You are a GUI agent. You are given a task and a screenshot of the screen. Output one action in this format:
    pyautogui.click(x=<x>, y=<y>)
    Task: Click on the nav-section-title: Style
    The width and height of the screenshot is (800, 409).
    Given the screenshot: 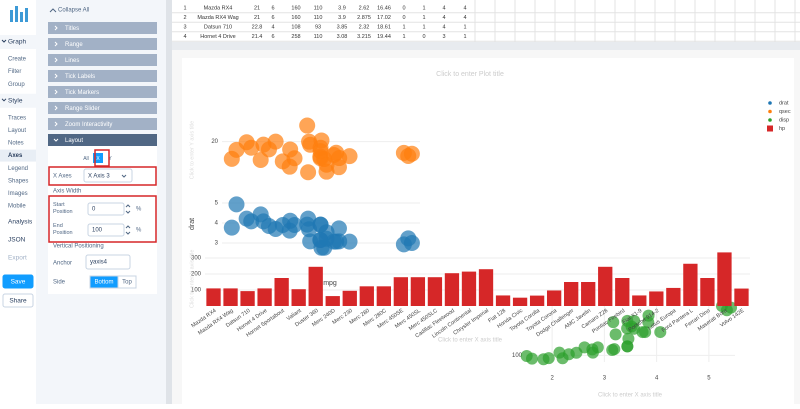 What is the action you would take?
    pyautogui.click(x=15, y=101)
    